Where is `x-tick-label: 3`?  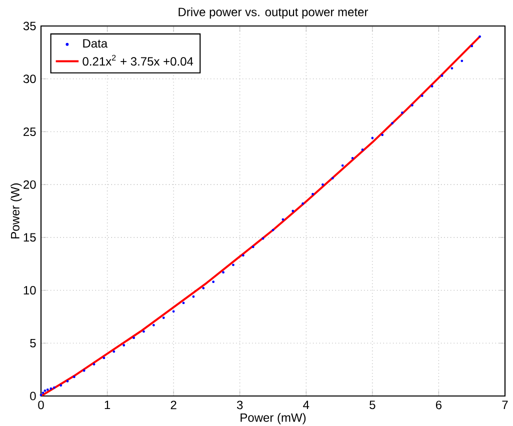
x-tick-label: 3 is located at coordinates (239, 405).